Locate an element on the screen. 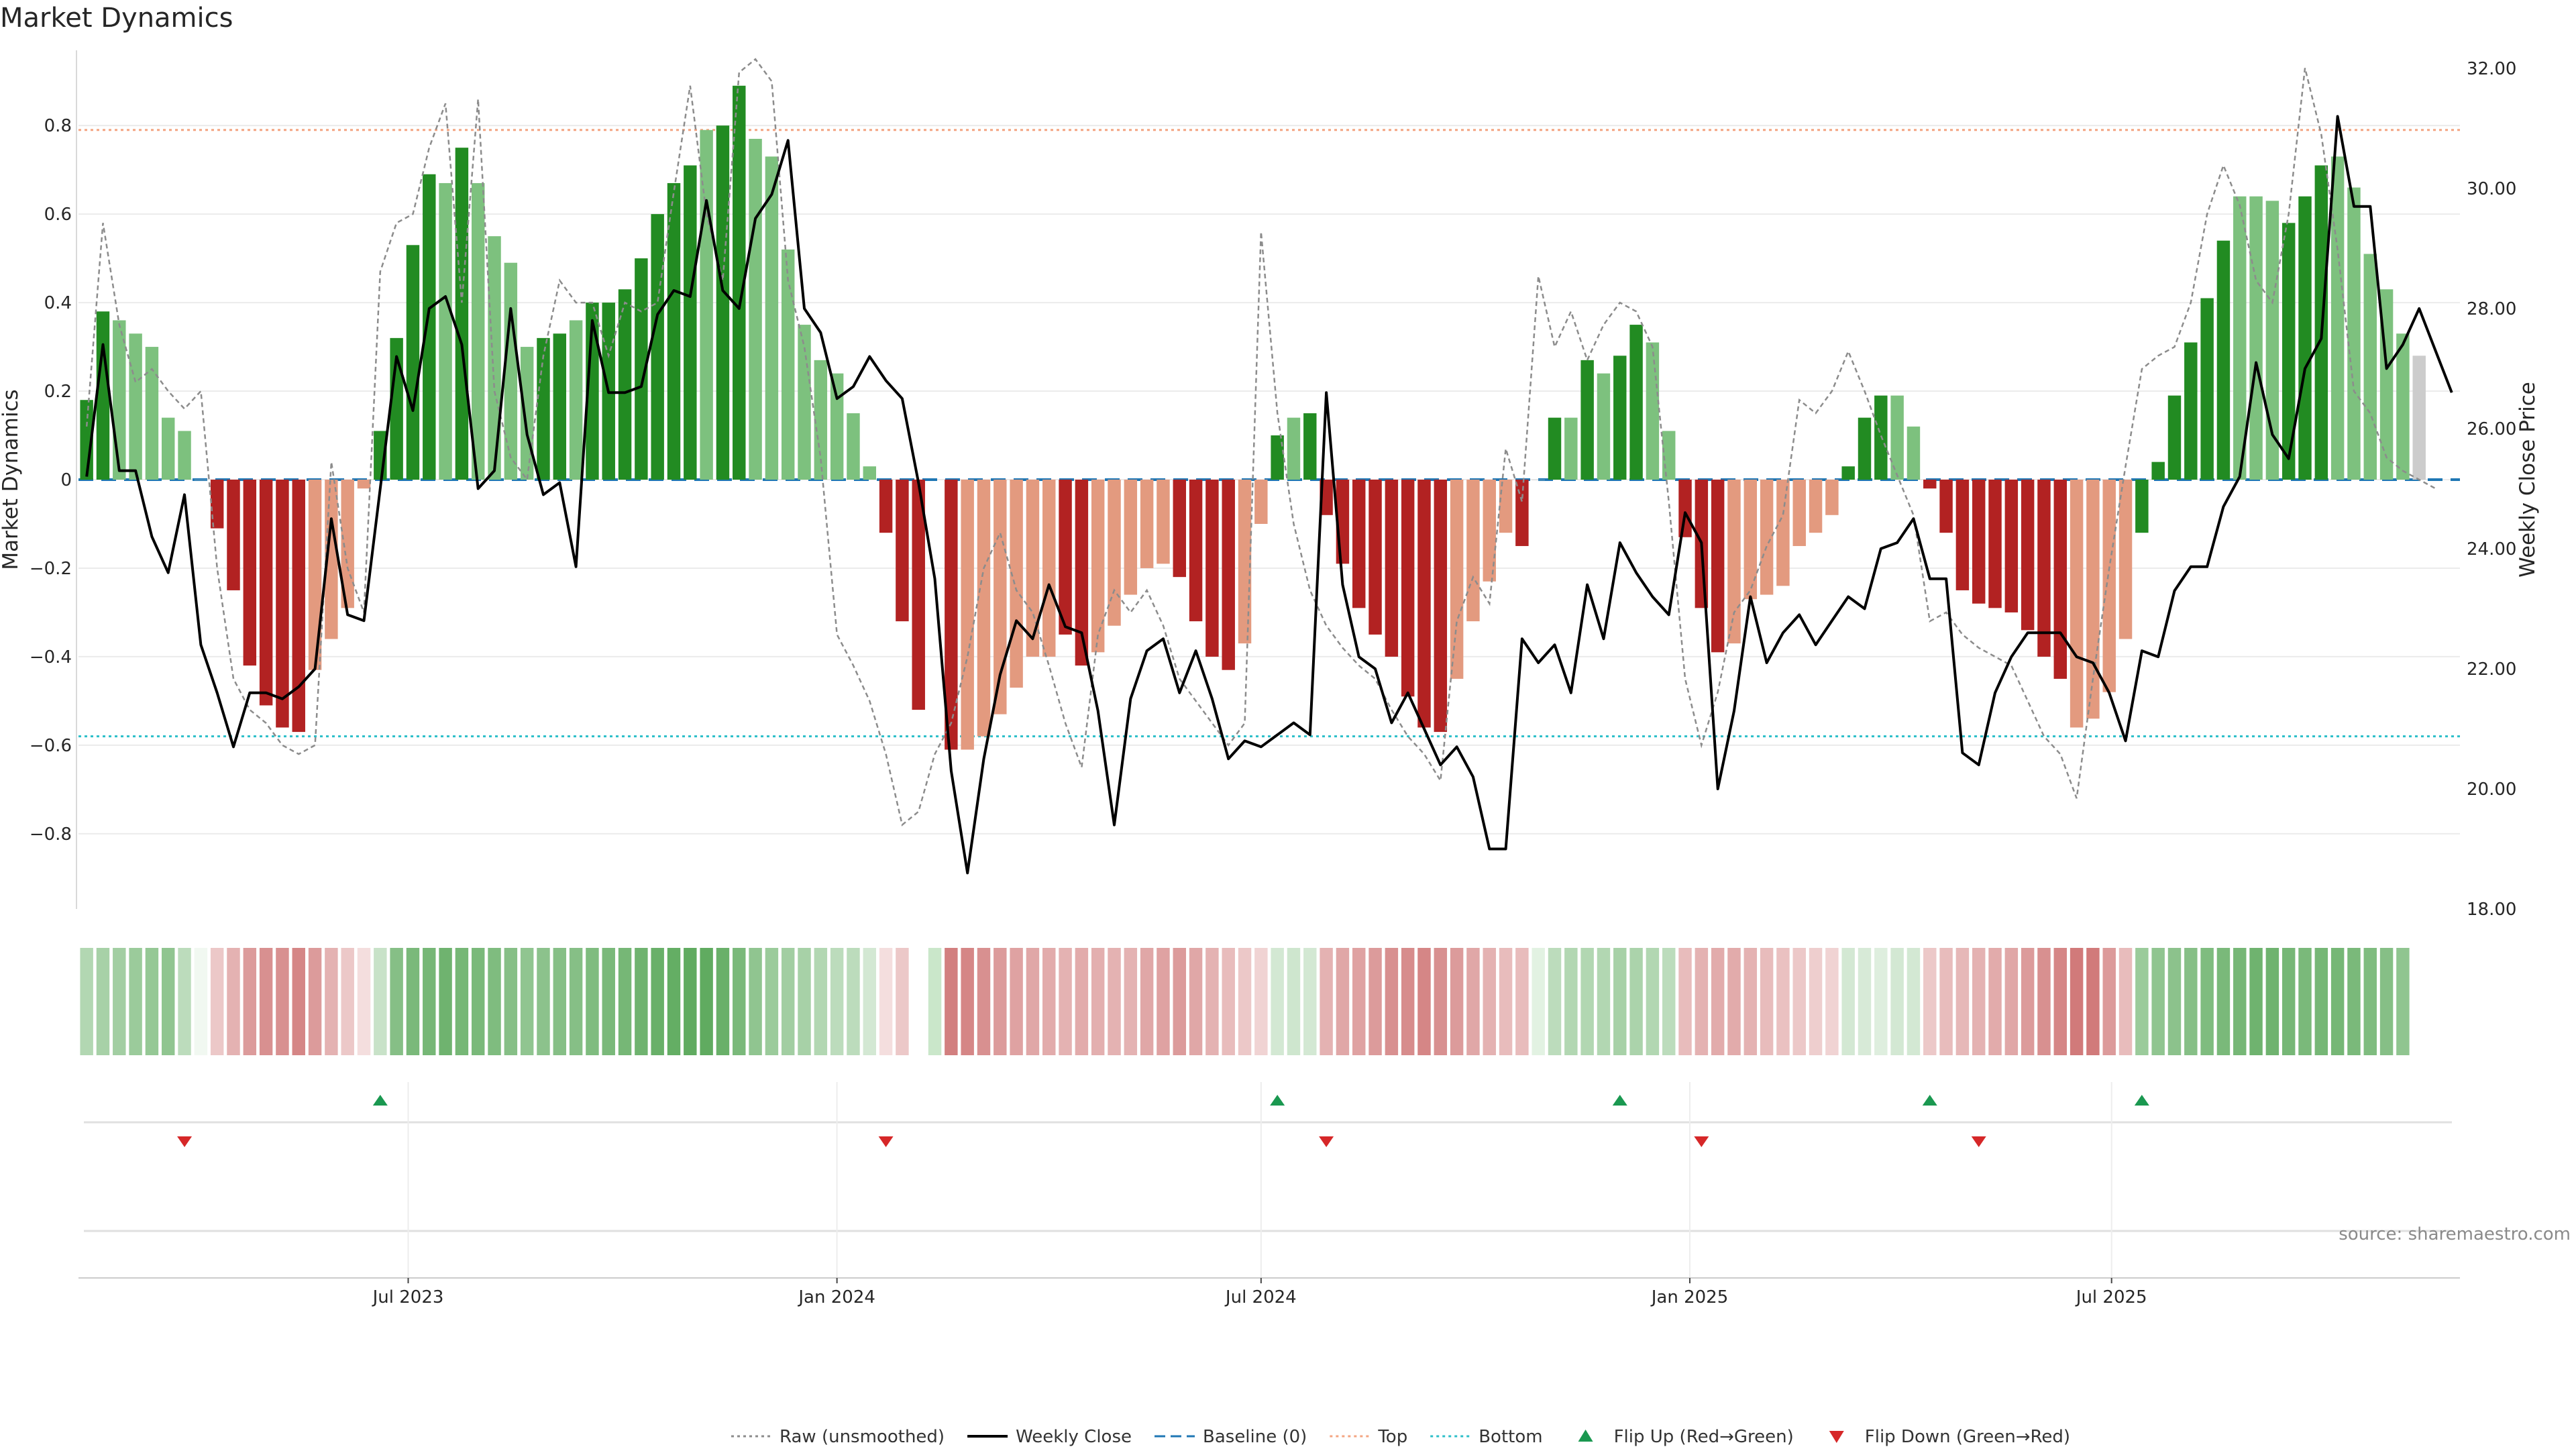 Image resolution: width=2576 pixels, height=1449 pixels. legend-item: Top is located at coordinates (1368, 1437).